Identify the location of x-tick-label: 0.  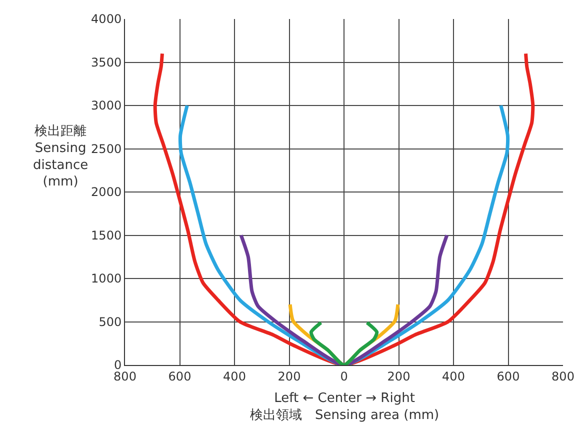
(344, 376).